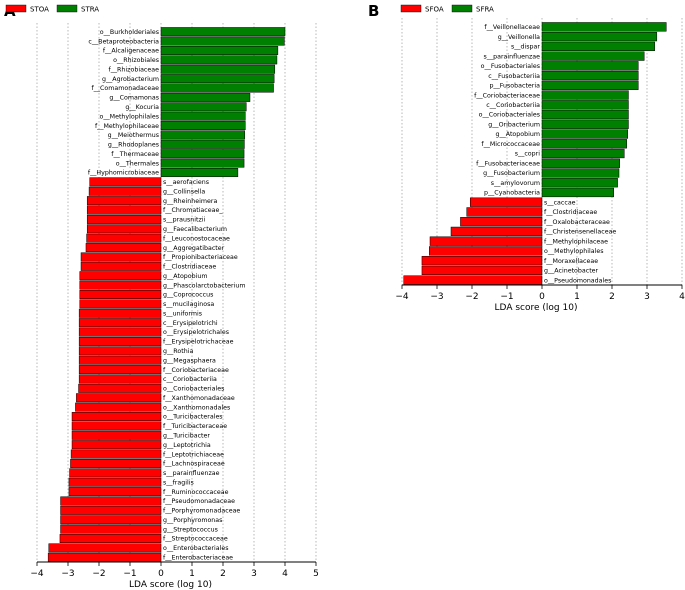 The image size is (685, 590). Describe the element at coordinates (199, 501) in the screenshot. I see `bar-label: f__Pseudomonadaceae` at that location.